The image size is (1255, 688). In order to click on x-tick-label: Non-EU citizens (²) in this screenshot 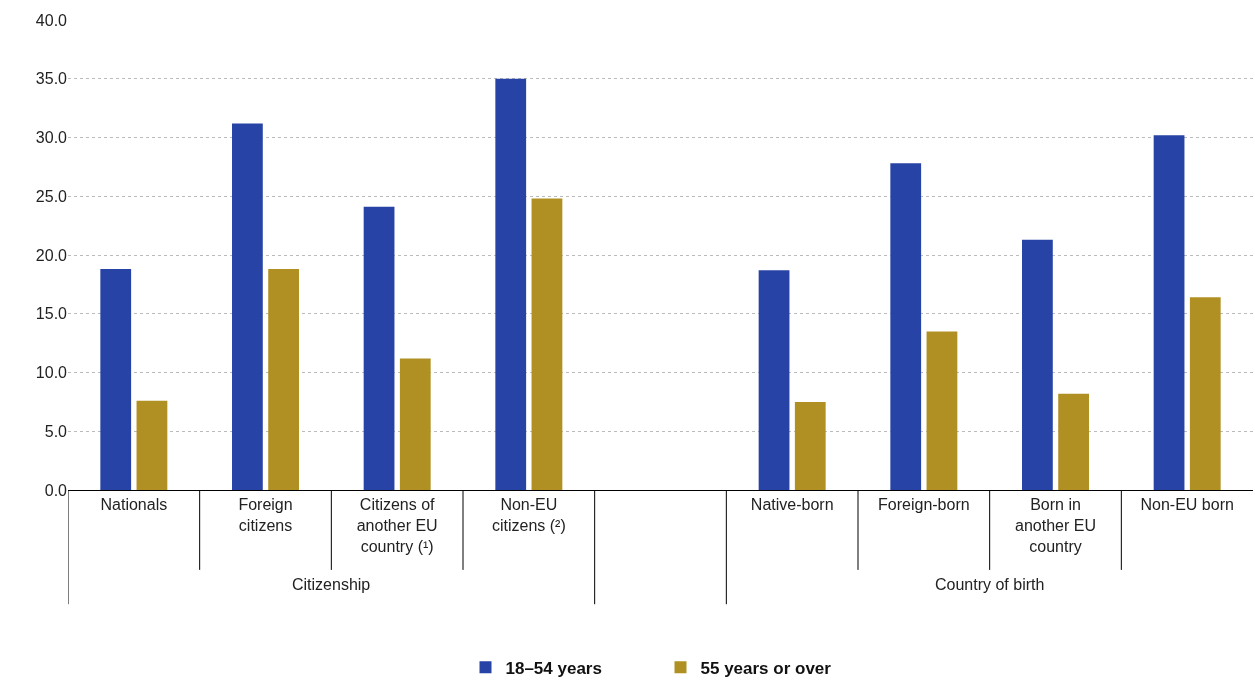, I will do `click(528, 515)`.